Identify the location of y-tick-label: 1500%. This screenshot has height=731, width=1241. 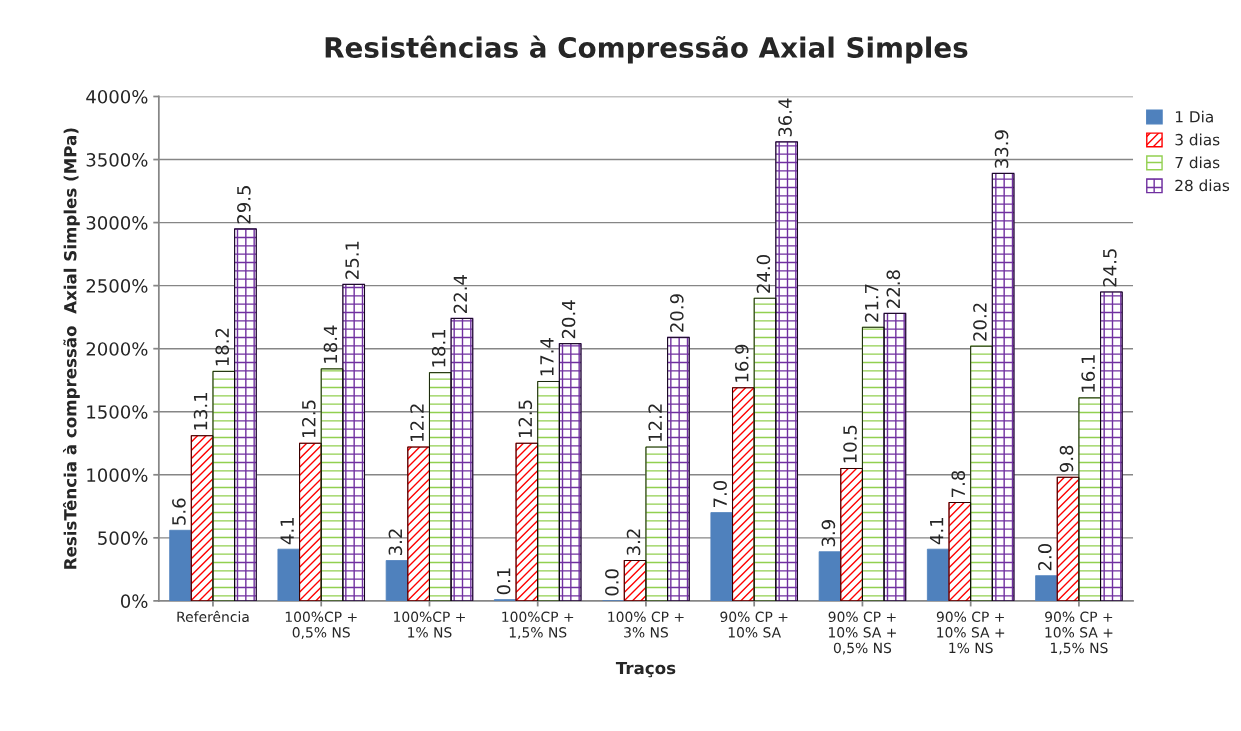
(117, 412).